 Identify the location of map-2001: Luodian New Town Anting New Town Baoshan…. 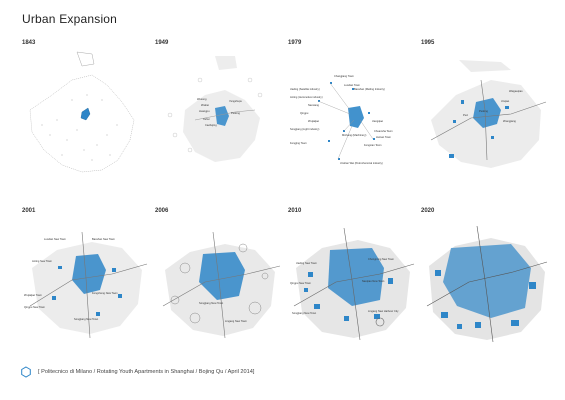
(86, 285).